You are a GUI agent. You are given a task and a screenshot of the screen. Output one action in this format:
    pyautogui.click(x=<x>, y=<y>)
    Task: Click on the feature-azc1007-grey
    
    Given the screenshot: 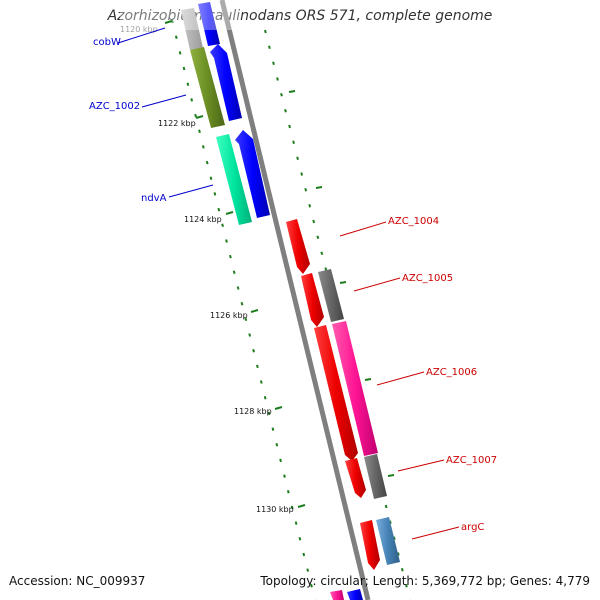 What is the action you would take?
    pyautogui.click(x=375, y=476)
    